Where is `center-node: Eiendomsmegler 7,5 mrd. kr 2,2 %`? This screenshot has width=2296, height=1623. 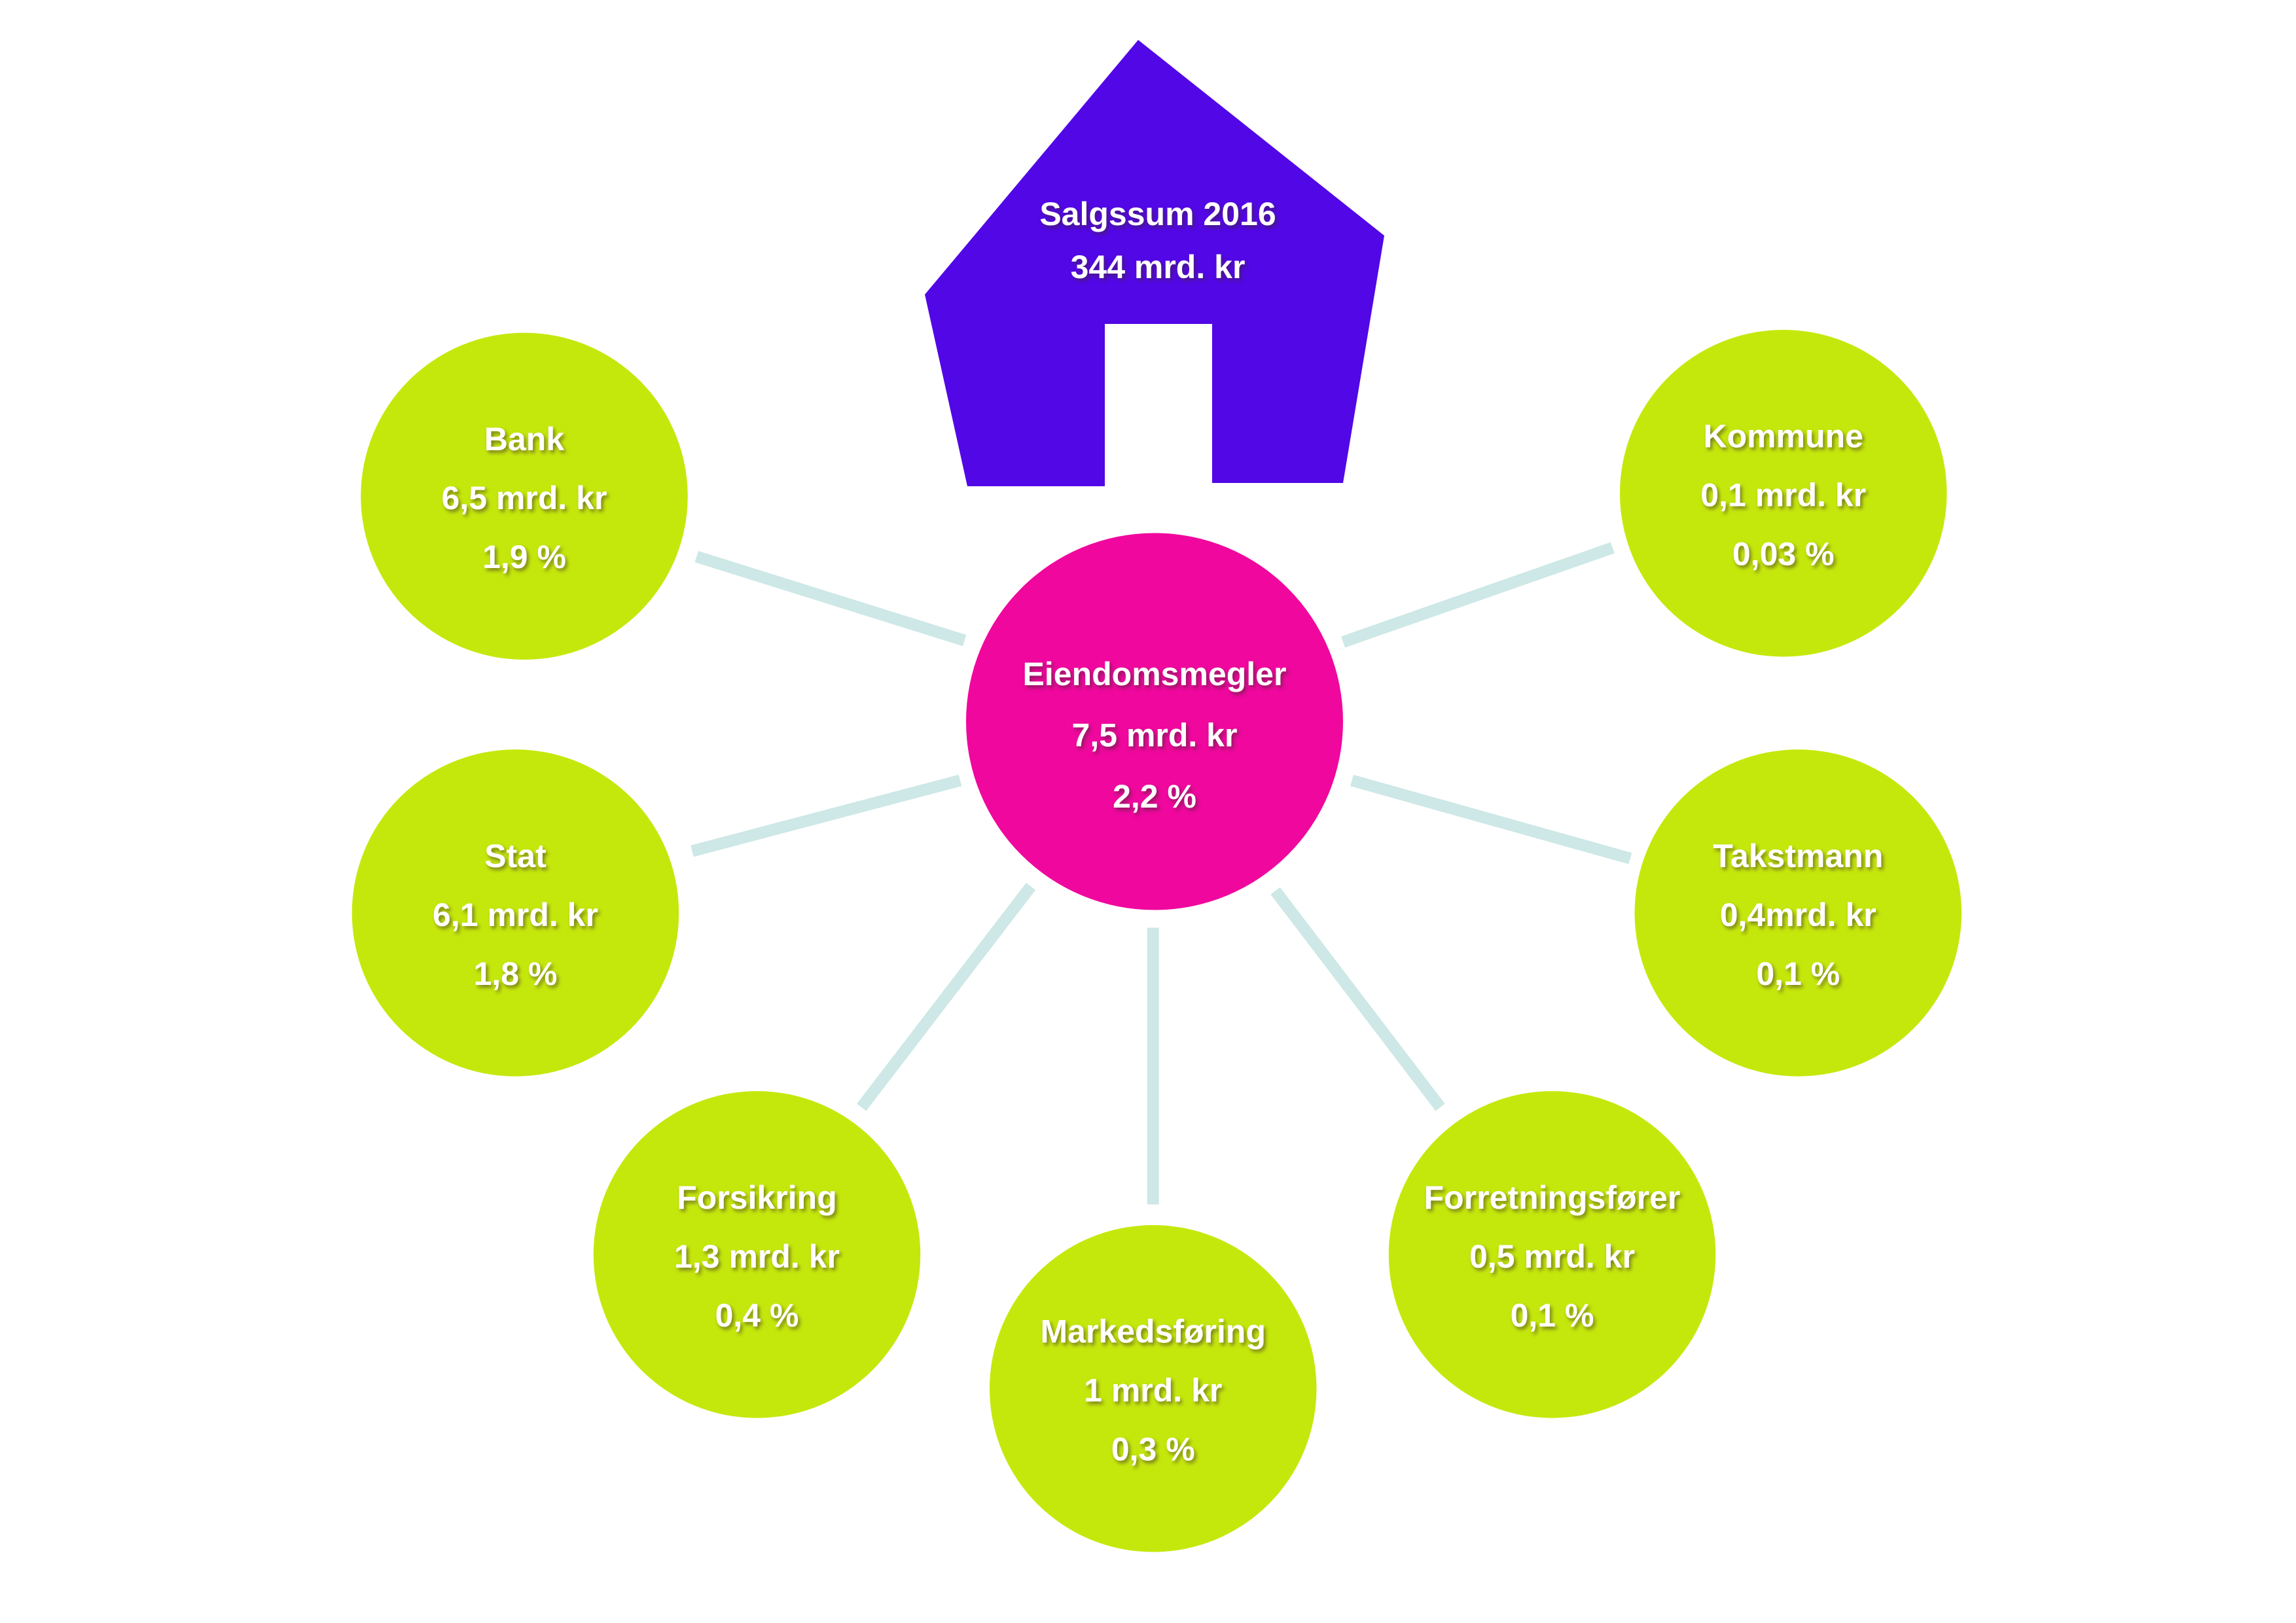
center-node: Eiendomsmegler 7,5 mrd. kr 2,2 % is located at coordinates (1154, 721).